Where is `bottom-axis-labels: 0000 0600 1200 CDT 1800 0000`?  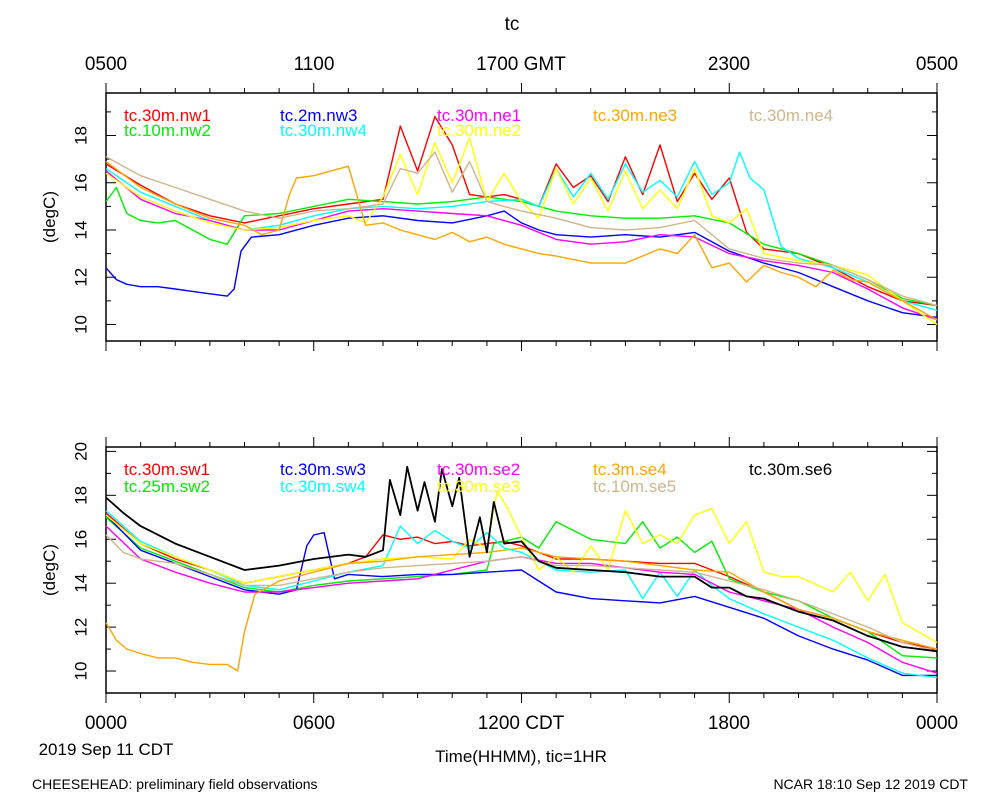
bottom-axis-labels: 0000 0600 1200 CDT 1800 0000 is located at coordinates (521, 723).